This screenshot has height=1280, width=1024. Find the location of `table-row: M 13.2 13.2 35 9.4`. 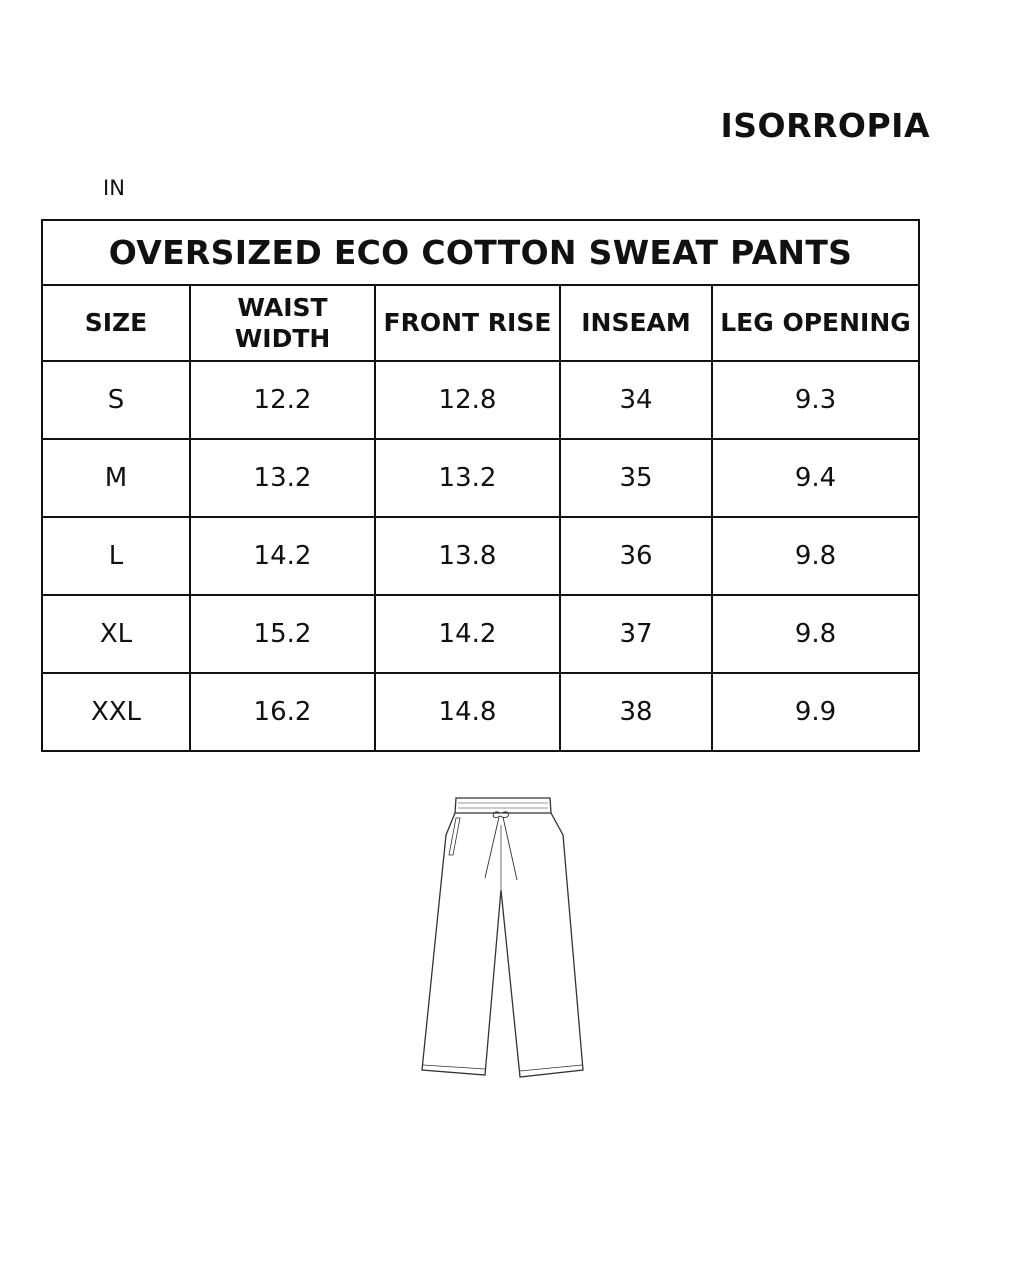

table-row: M 13.2 13.2 35 9.4 is located at coordinates (480, 479).